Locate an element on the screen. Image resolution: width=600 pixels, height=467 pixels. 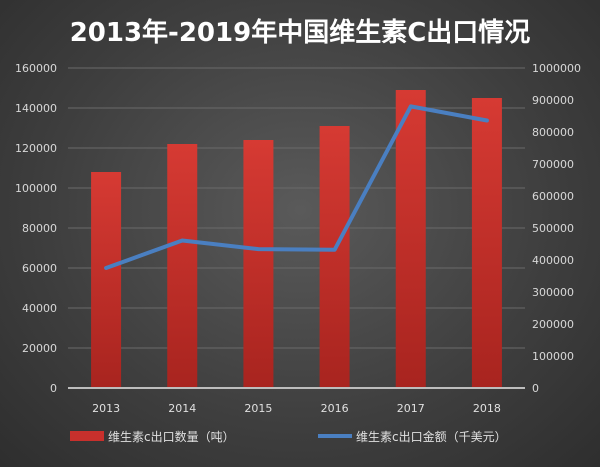
y-left-tick-label: 140000 is located at coordinates (36, 108).